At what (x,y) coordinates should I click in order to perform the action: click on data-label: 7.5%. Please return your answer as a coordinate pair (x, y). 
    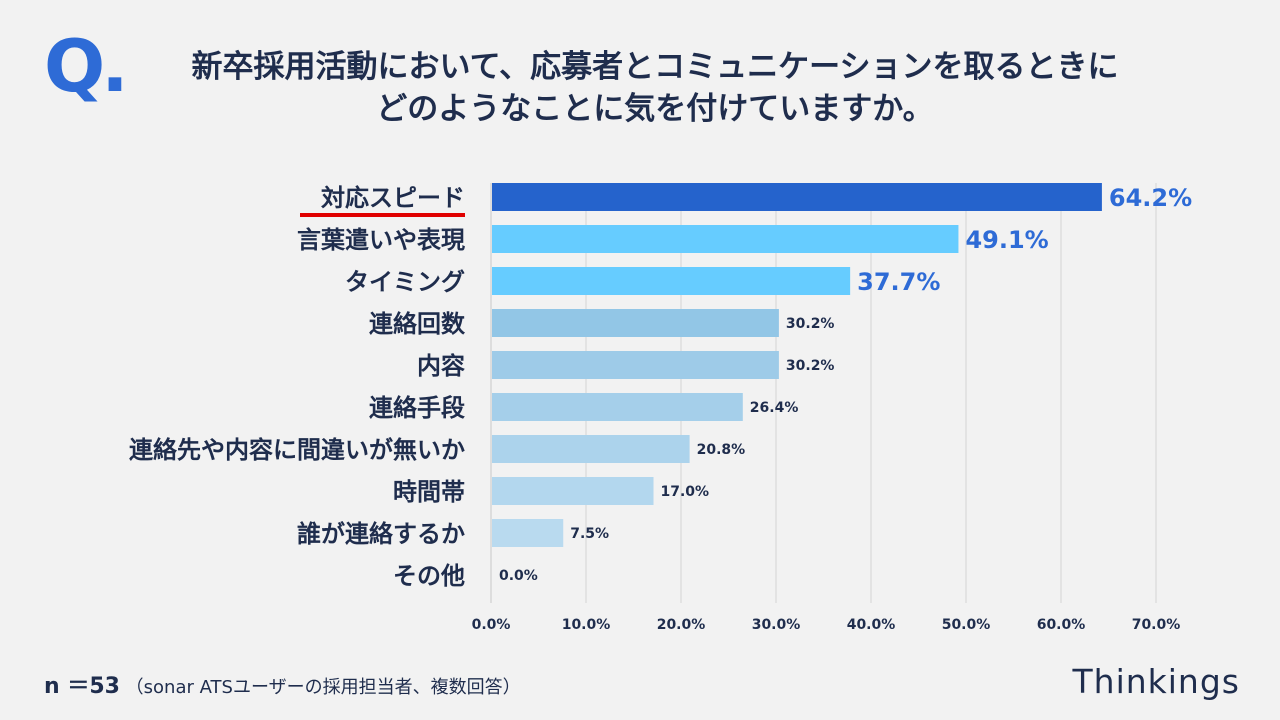
    Looking at the image, I should click on (589, 534).